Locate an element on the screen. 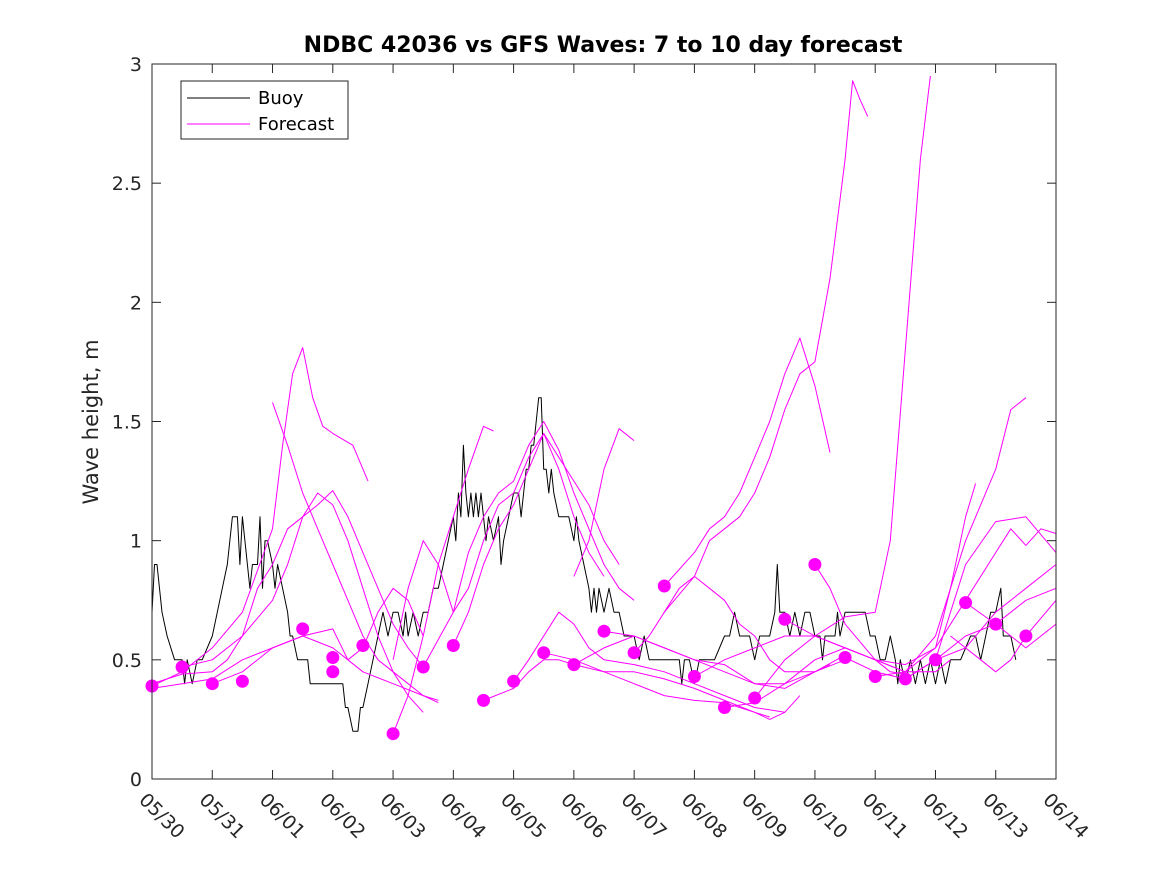 This screenshot has height=875, width=1167. y-axis-label: Wave height, m is located at coordinates (91, 421).